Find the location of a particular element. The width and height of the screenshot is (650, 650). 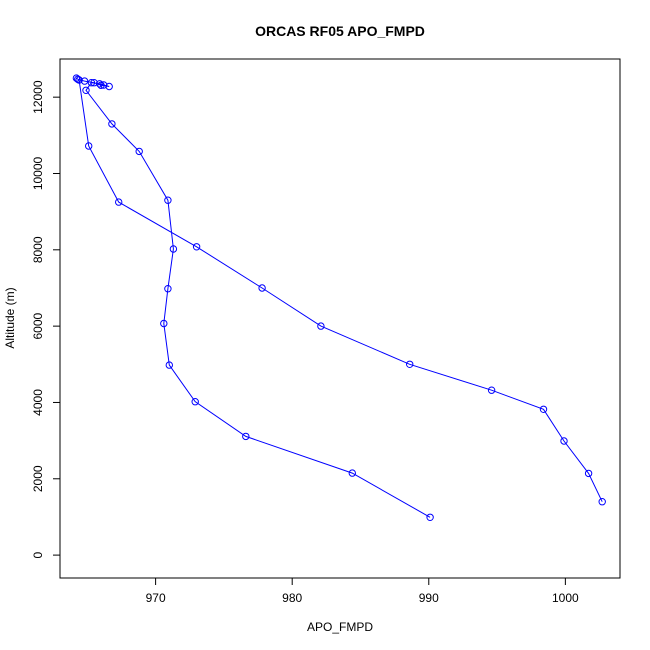

x-tick-label: 980 is located at coordinates (292, 598).